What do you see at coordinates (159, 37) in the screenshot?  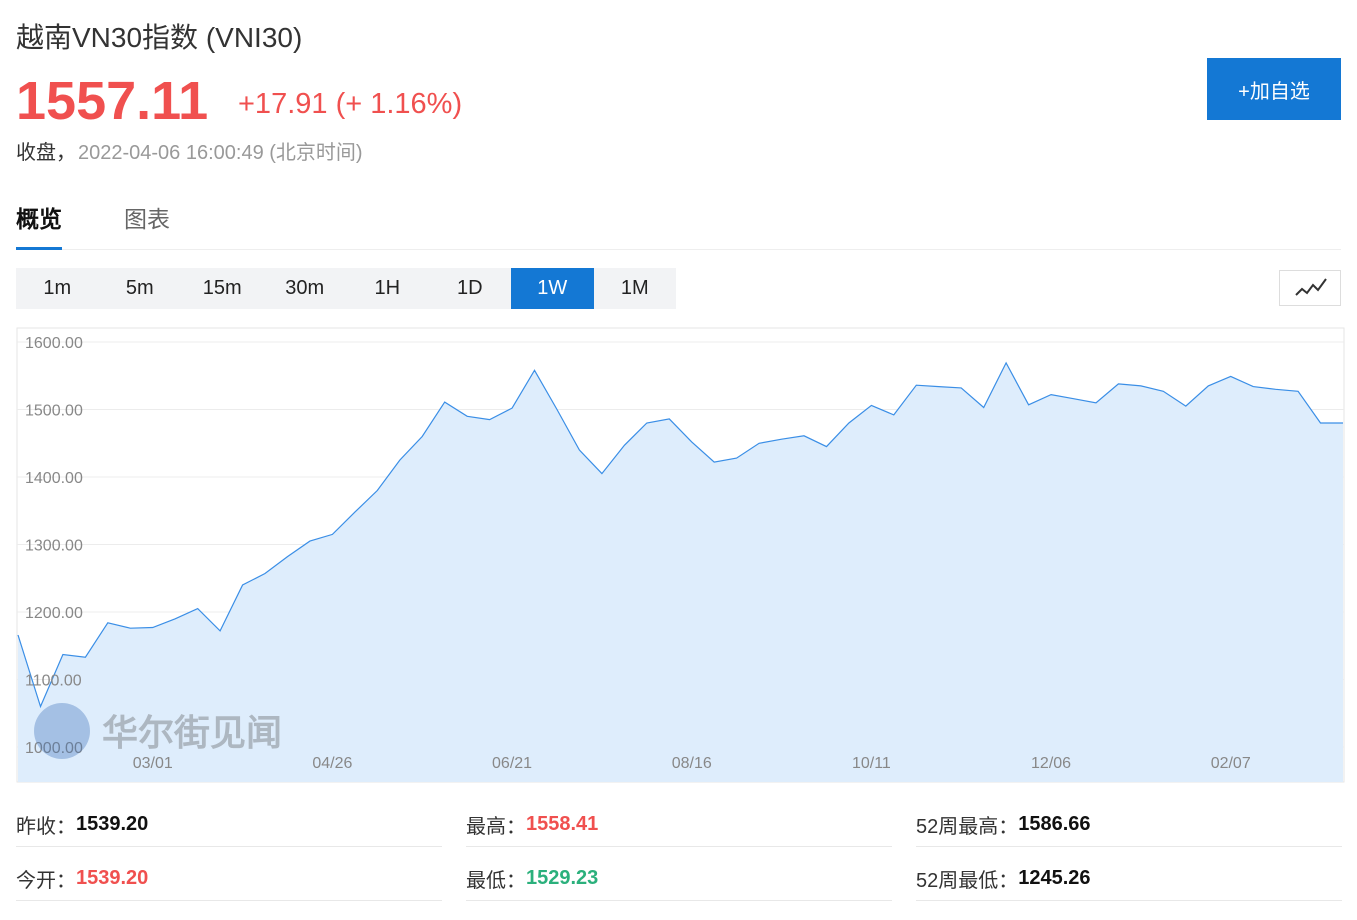 I see `title: 越南VN30指数 (VNI30)` at bounding box center [159, 37].